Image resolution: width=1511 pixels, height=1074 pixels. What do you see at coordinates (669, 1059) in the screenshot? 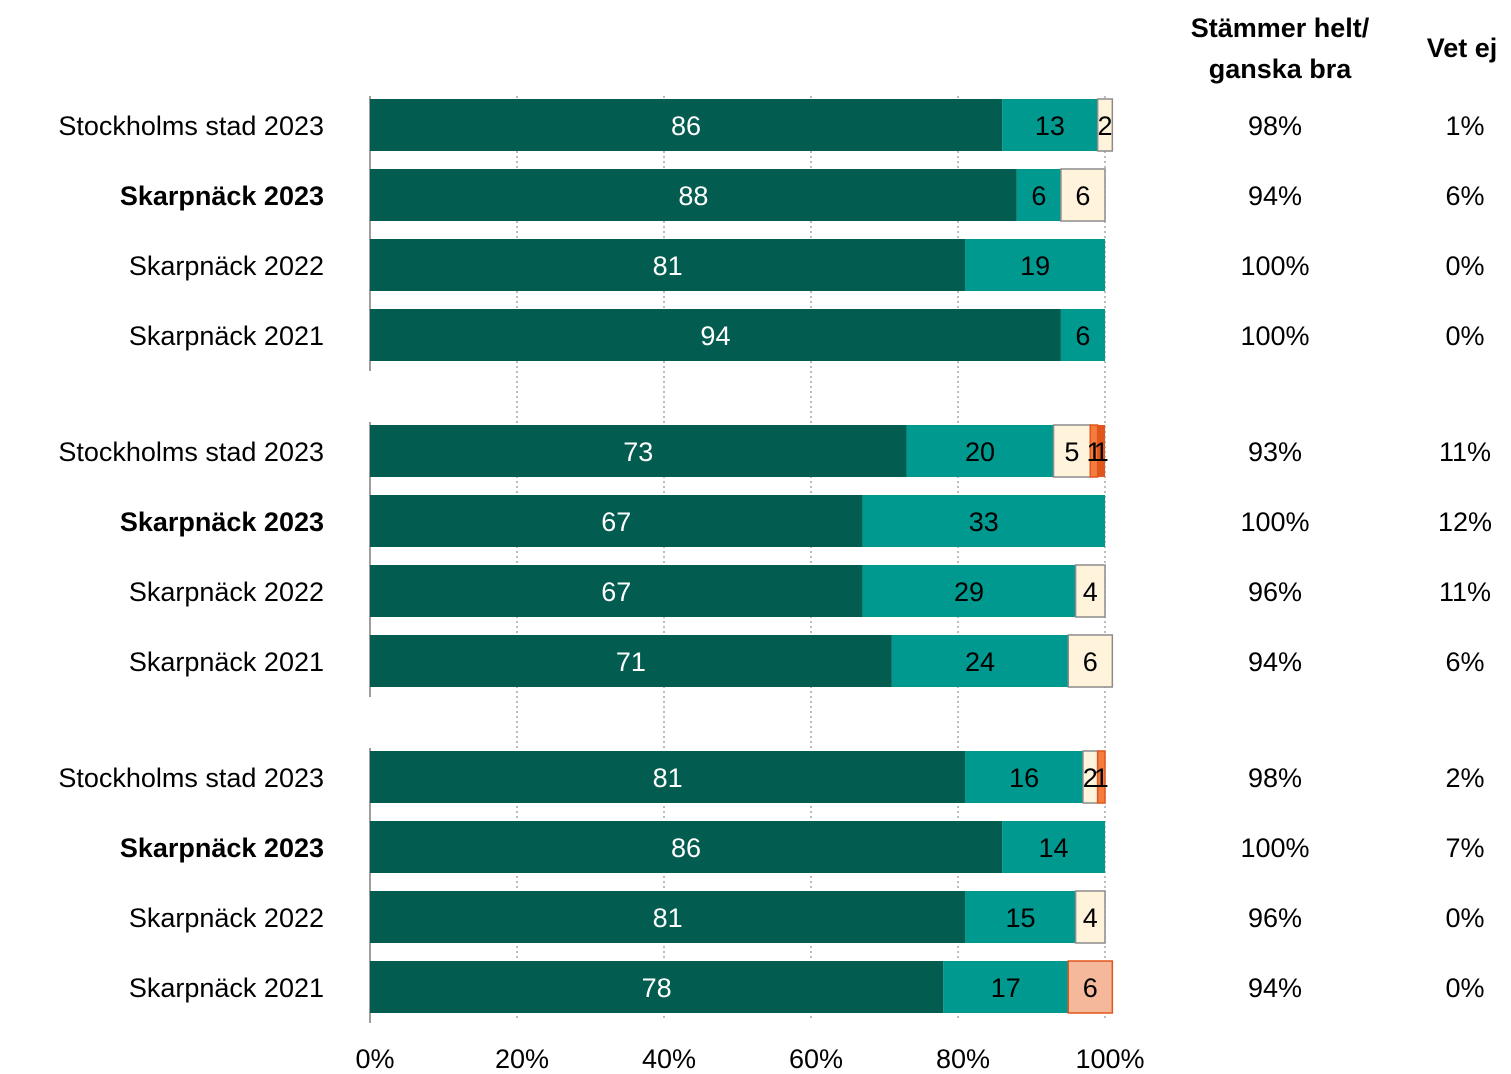
I see `x-tick-label: 40%` at bounding box center [669, 1059].